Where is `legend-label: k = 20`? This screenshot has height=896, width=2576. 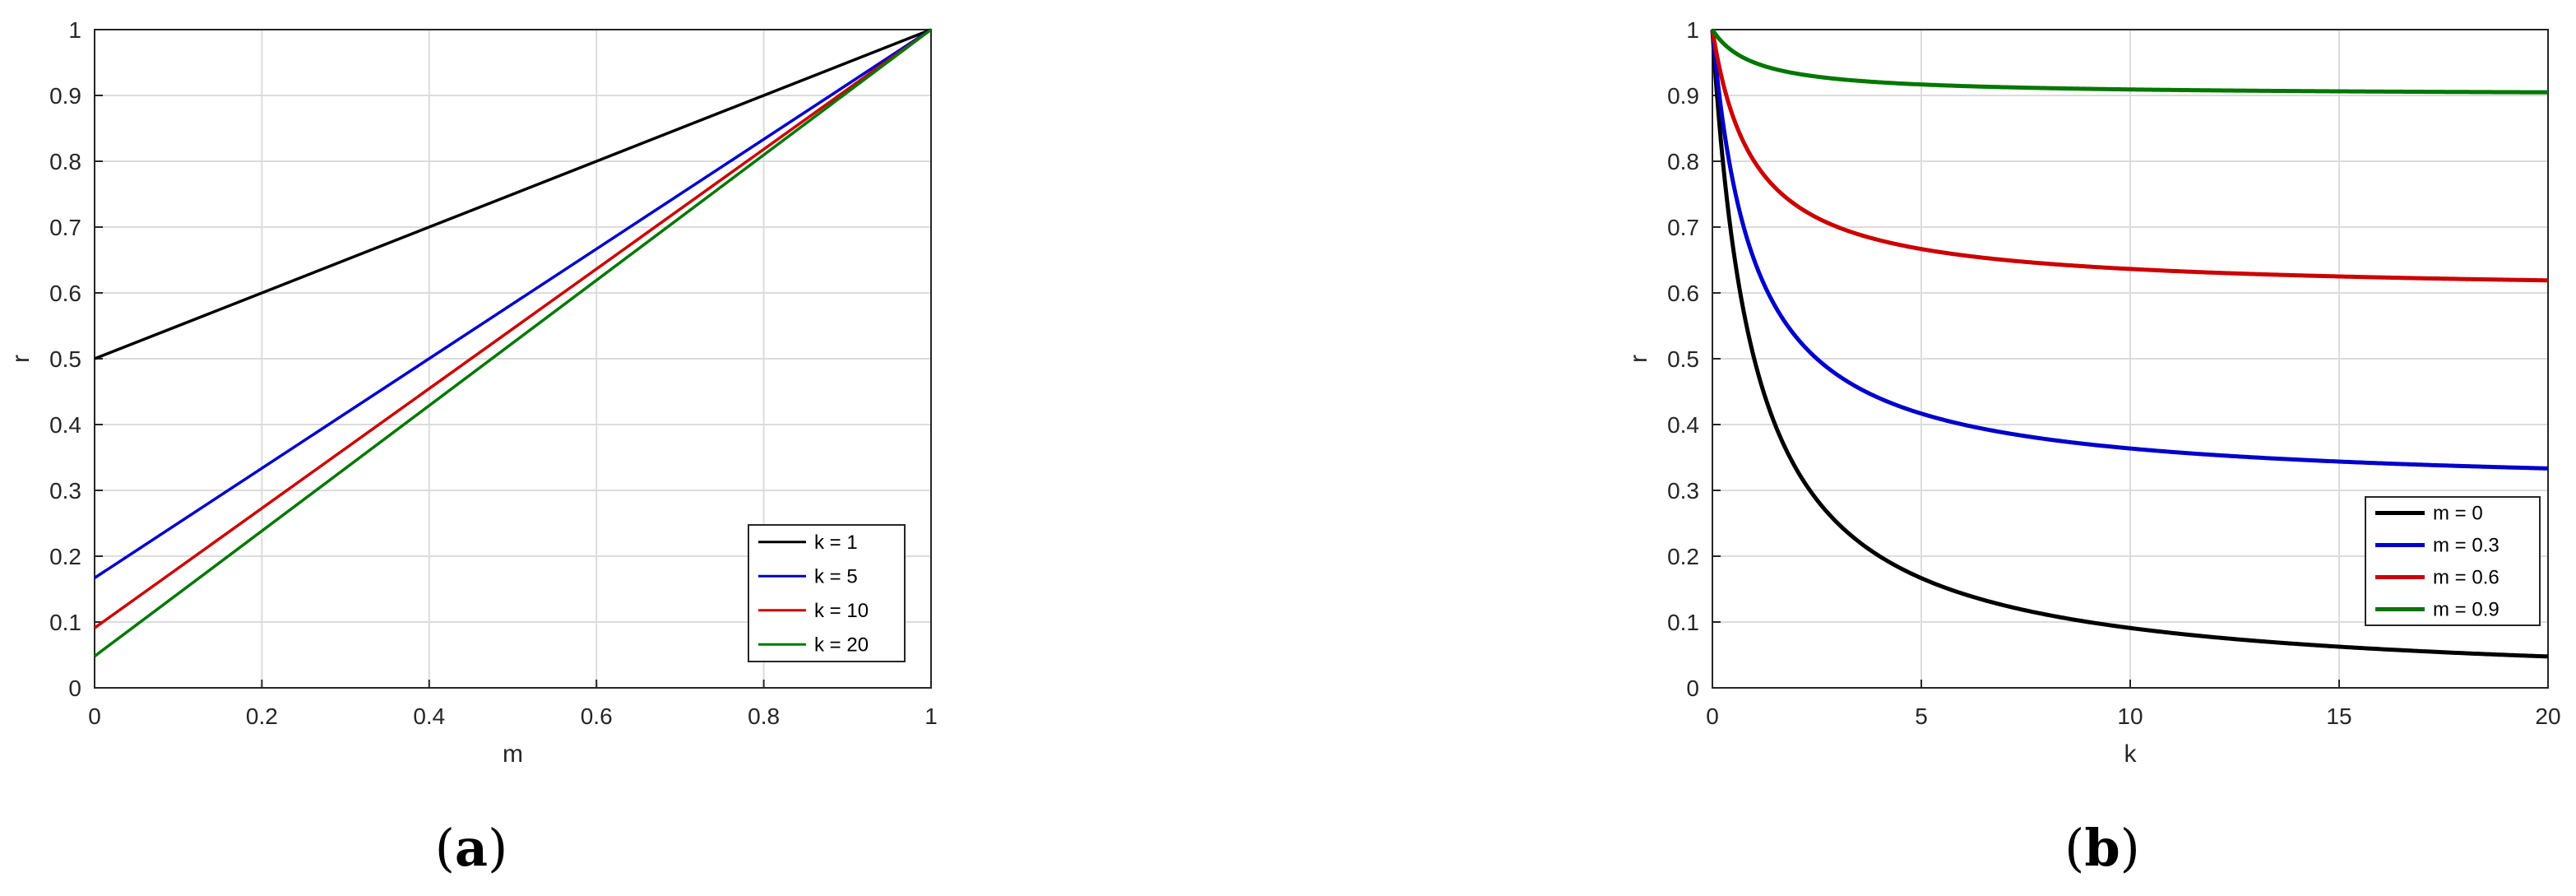
legend-label: k = 20 is located at coordinates (842, 645).